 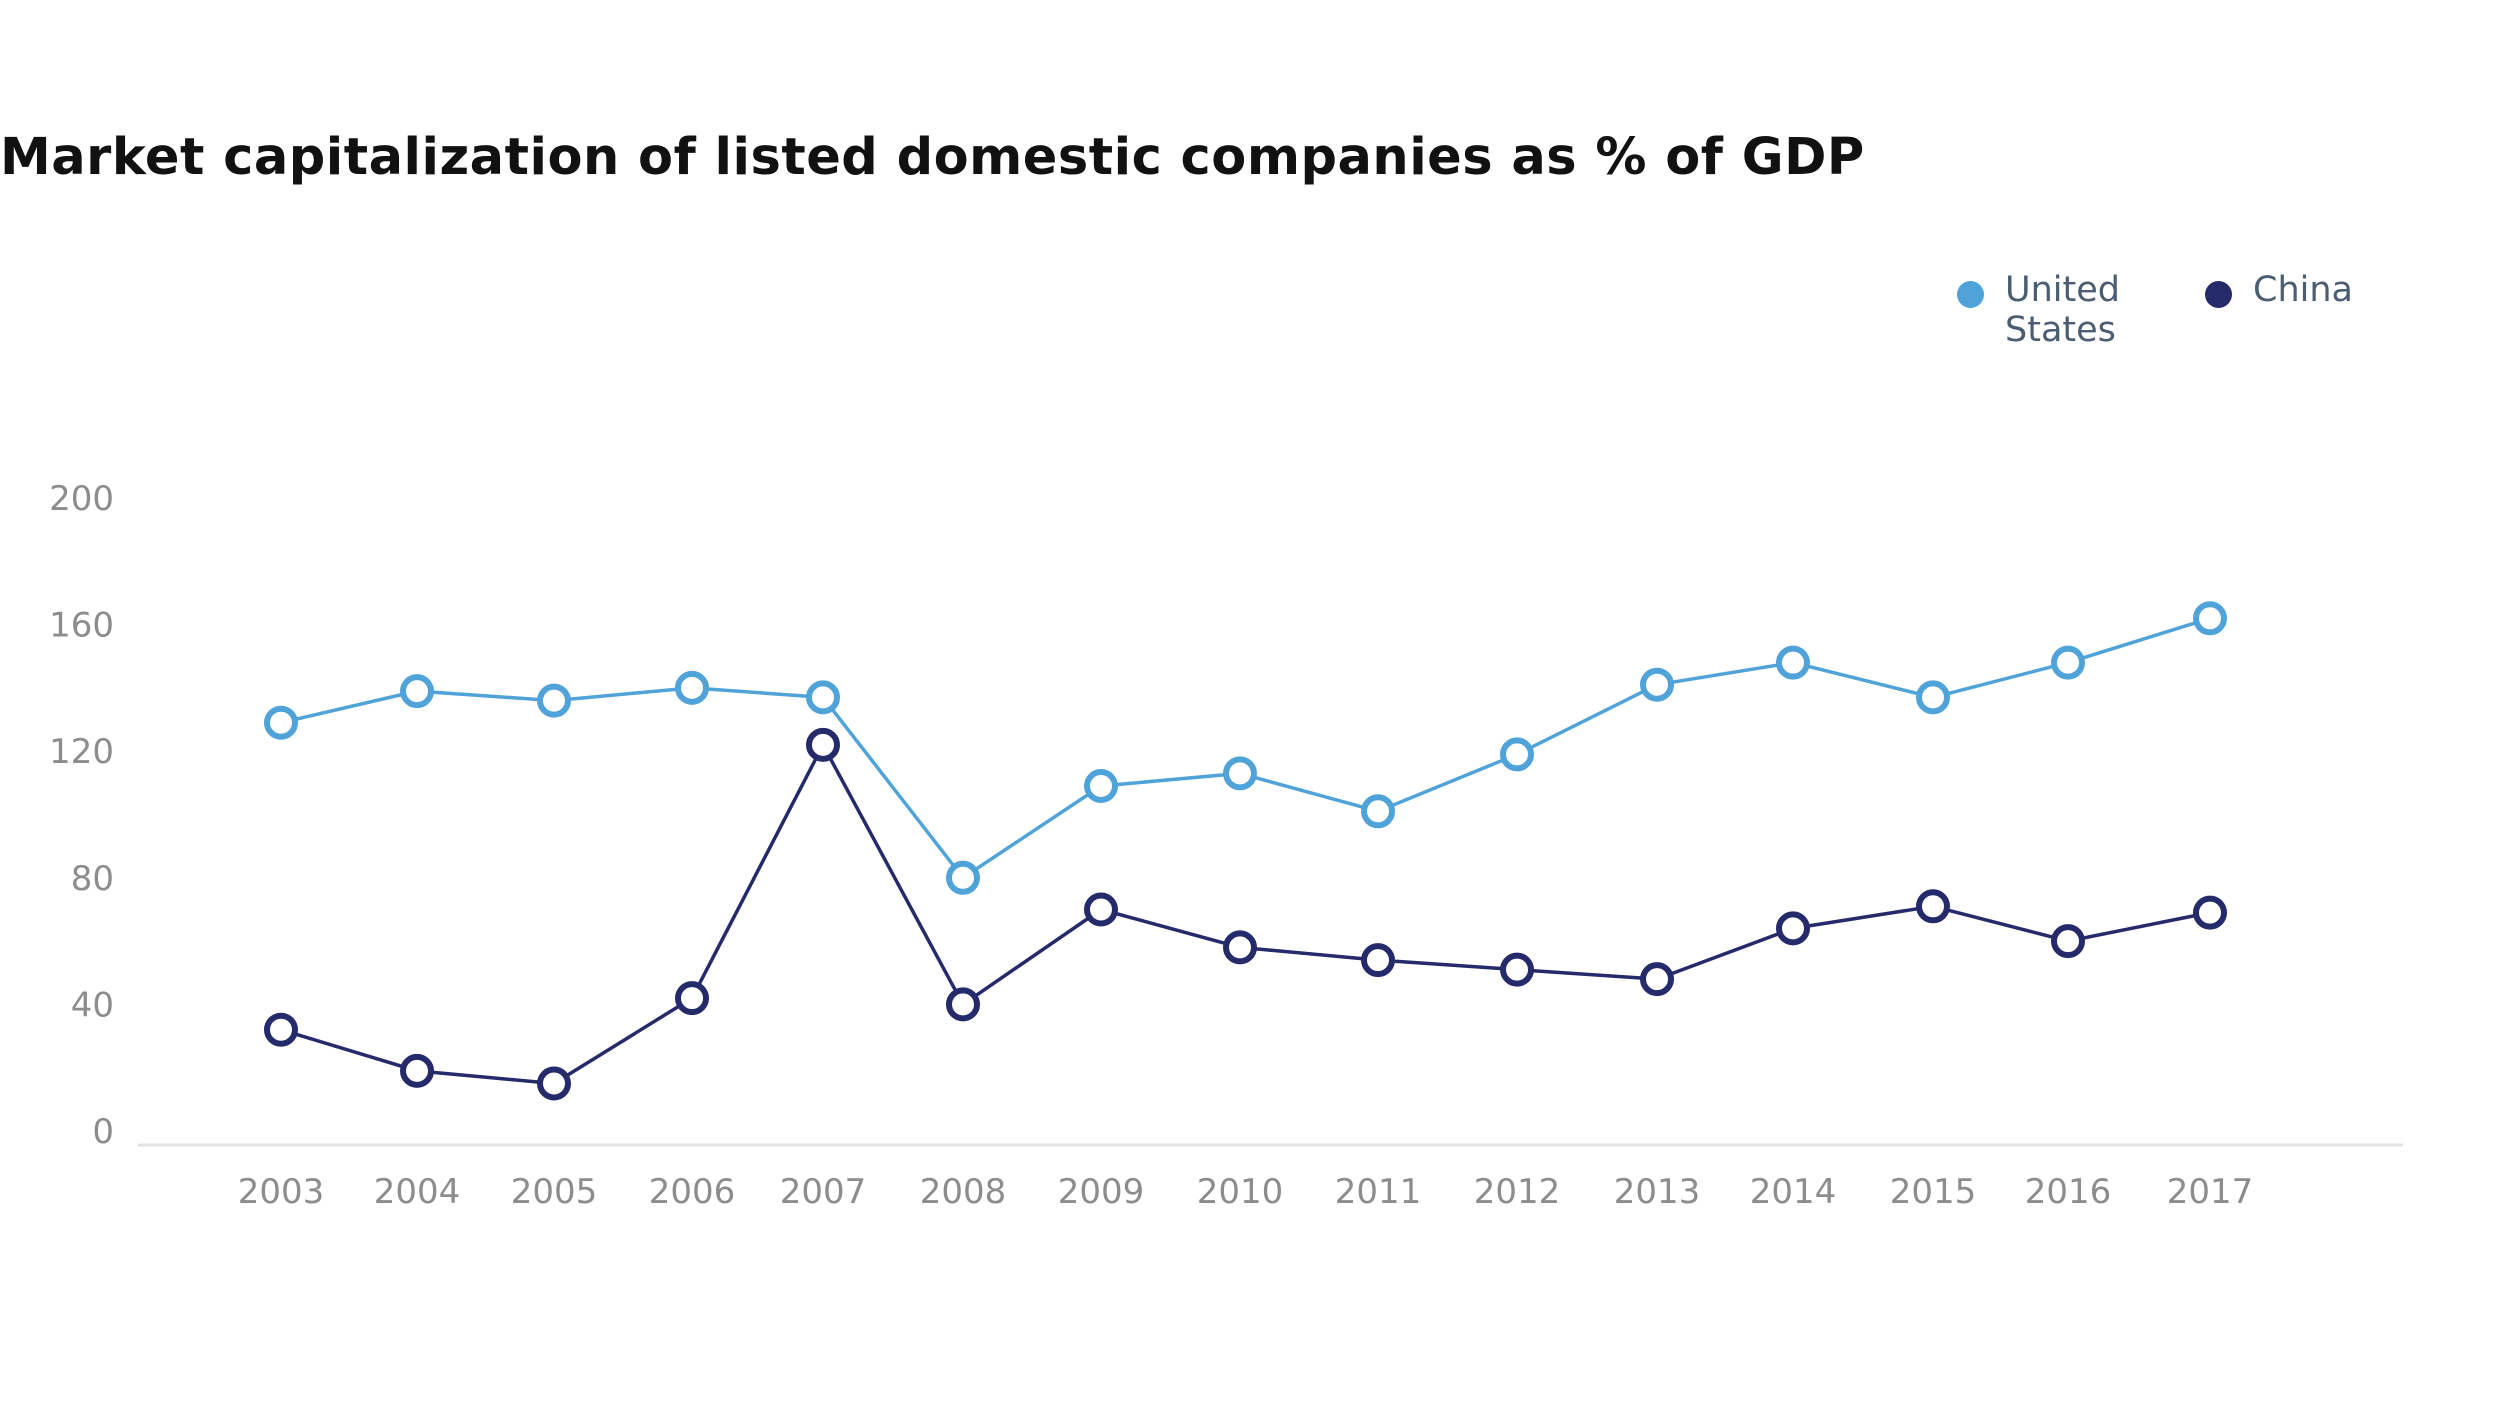 I want to click on legend-swatch-united-states, so click(x=1970, y=294).